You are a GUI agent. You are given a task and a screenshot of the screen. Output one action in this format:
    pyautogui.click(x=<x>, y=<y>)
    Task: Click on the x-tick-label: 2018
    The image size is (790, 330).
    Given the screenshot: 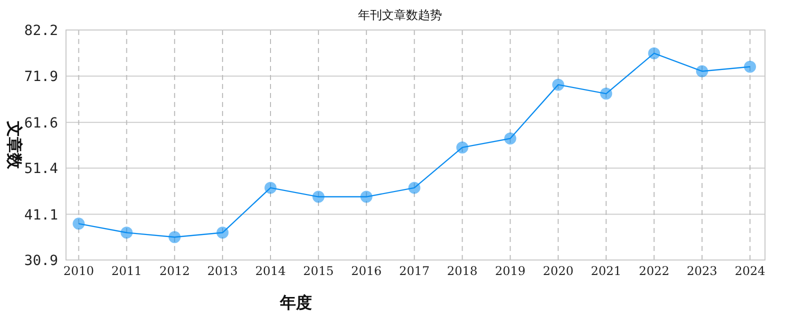 What is the action you would take?
    pyautogui.click(x=462, y=271)
    